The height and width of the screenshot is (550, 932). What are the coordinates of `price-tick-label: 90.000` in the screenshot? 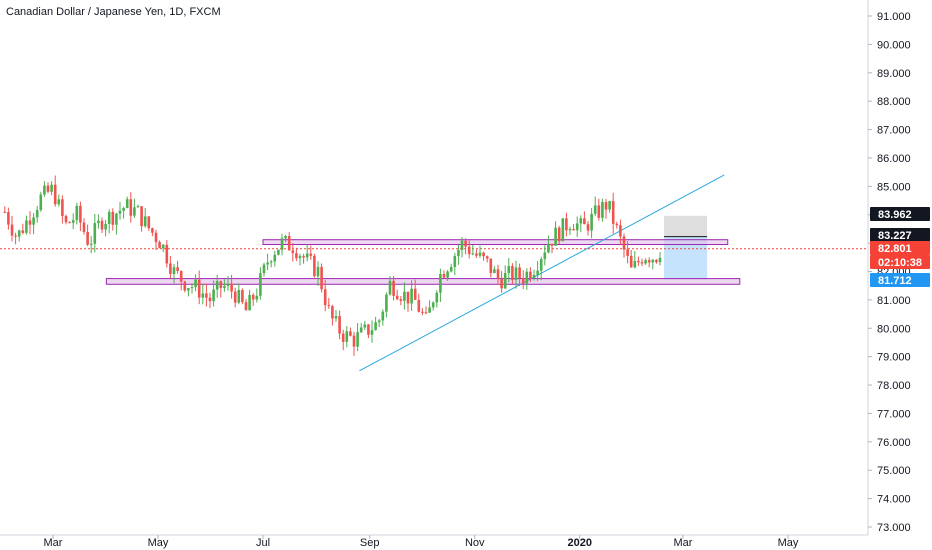 It's located at (894, 45).